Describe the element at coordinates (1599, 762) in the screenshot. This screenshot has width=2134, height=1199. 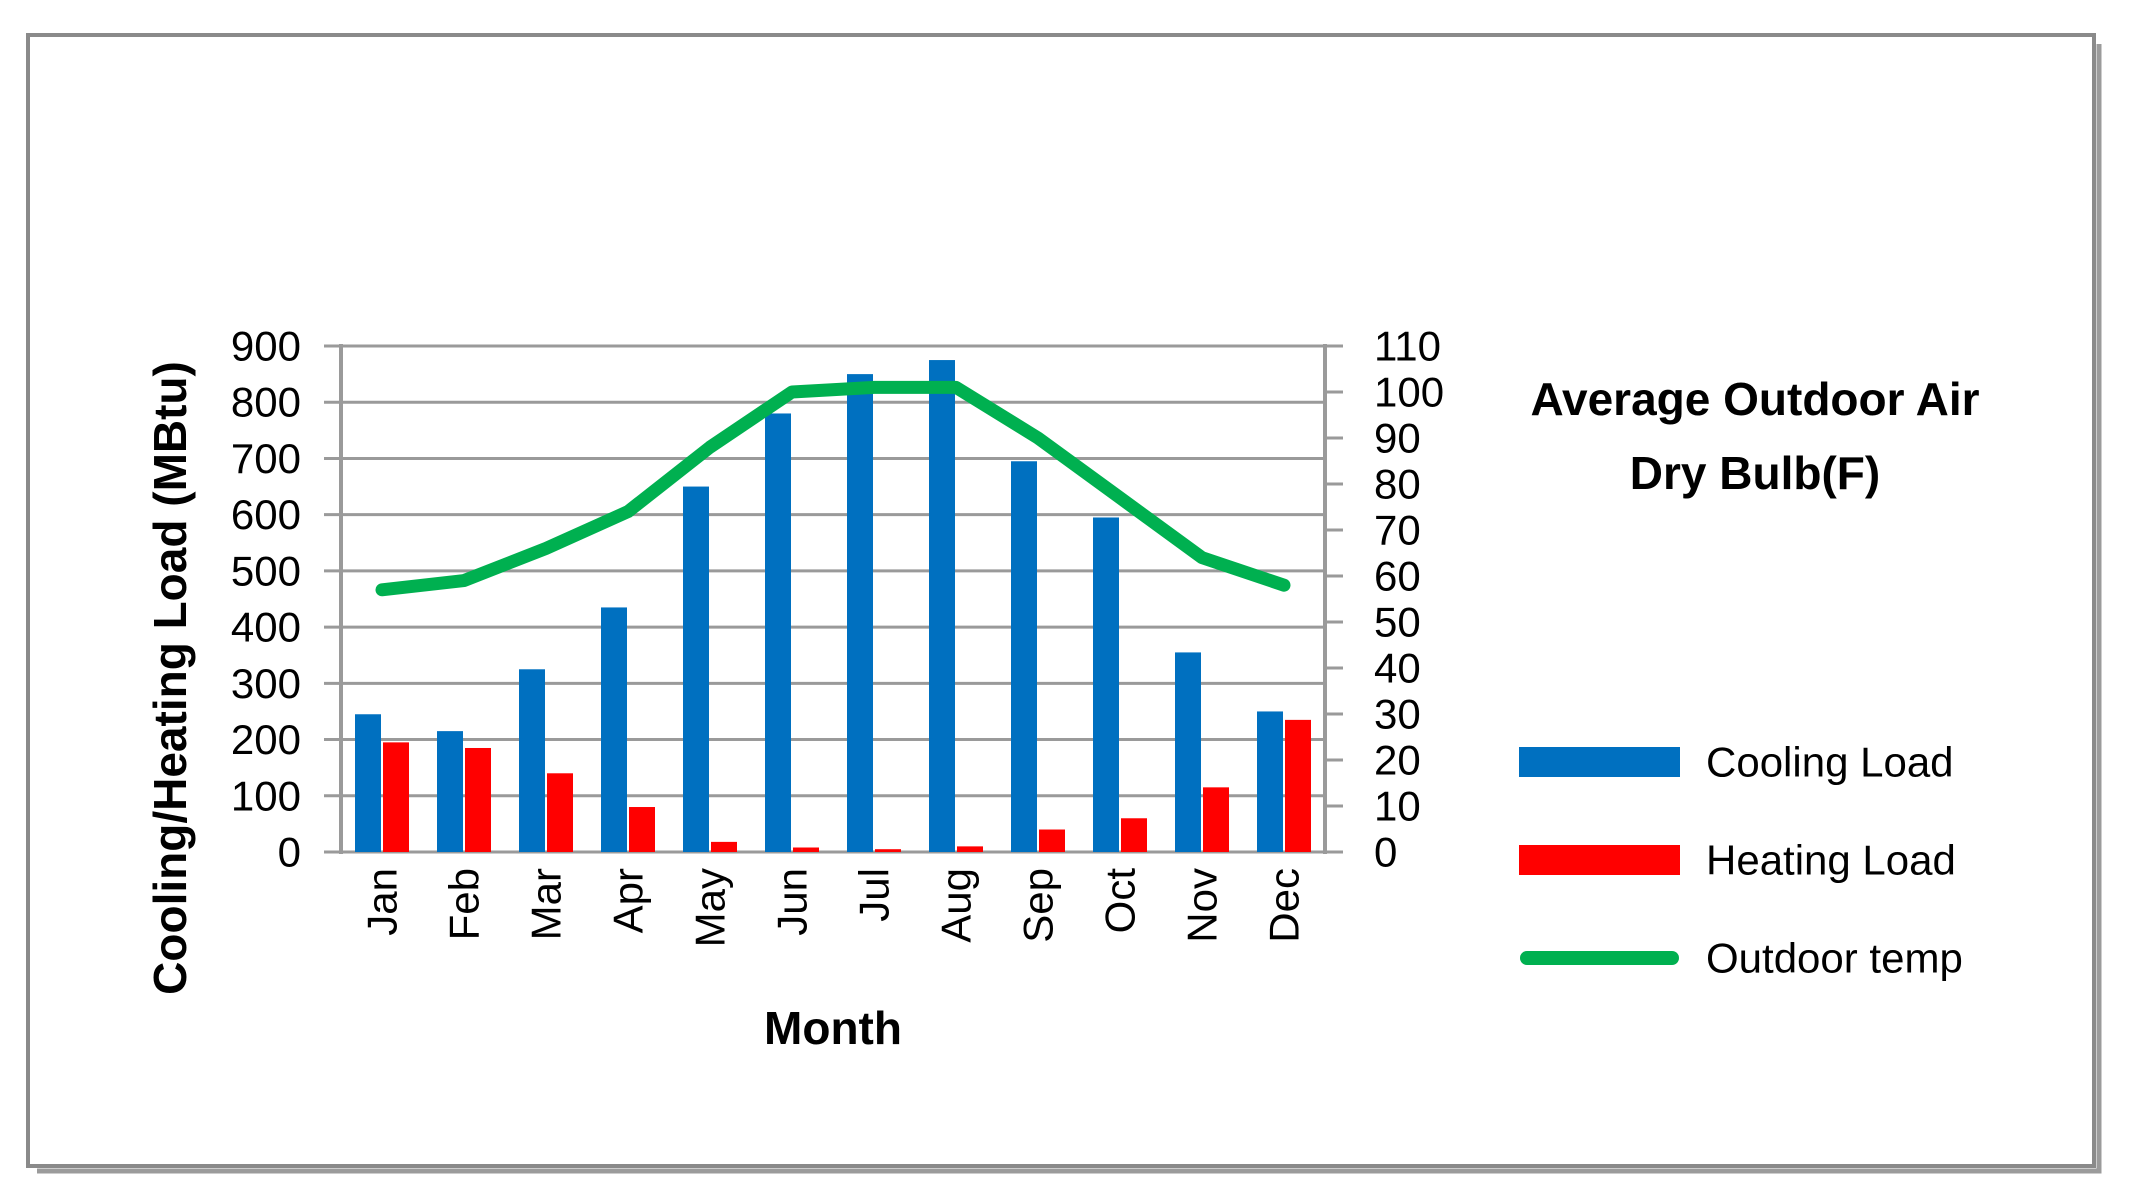
I see `legend-swatch-cooling-load` at that location.